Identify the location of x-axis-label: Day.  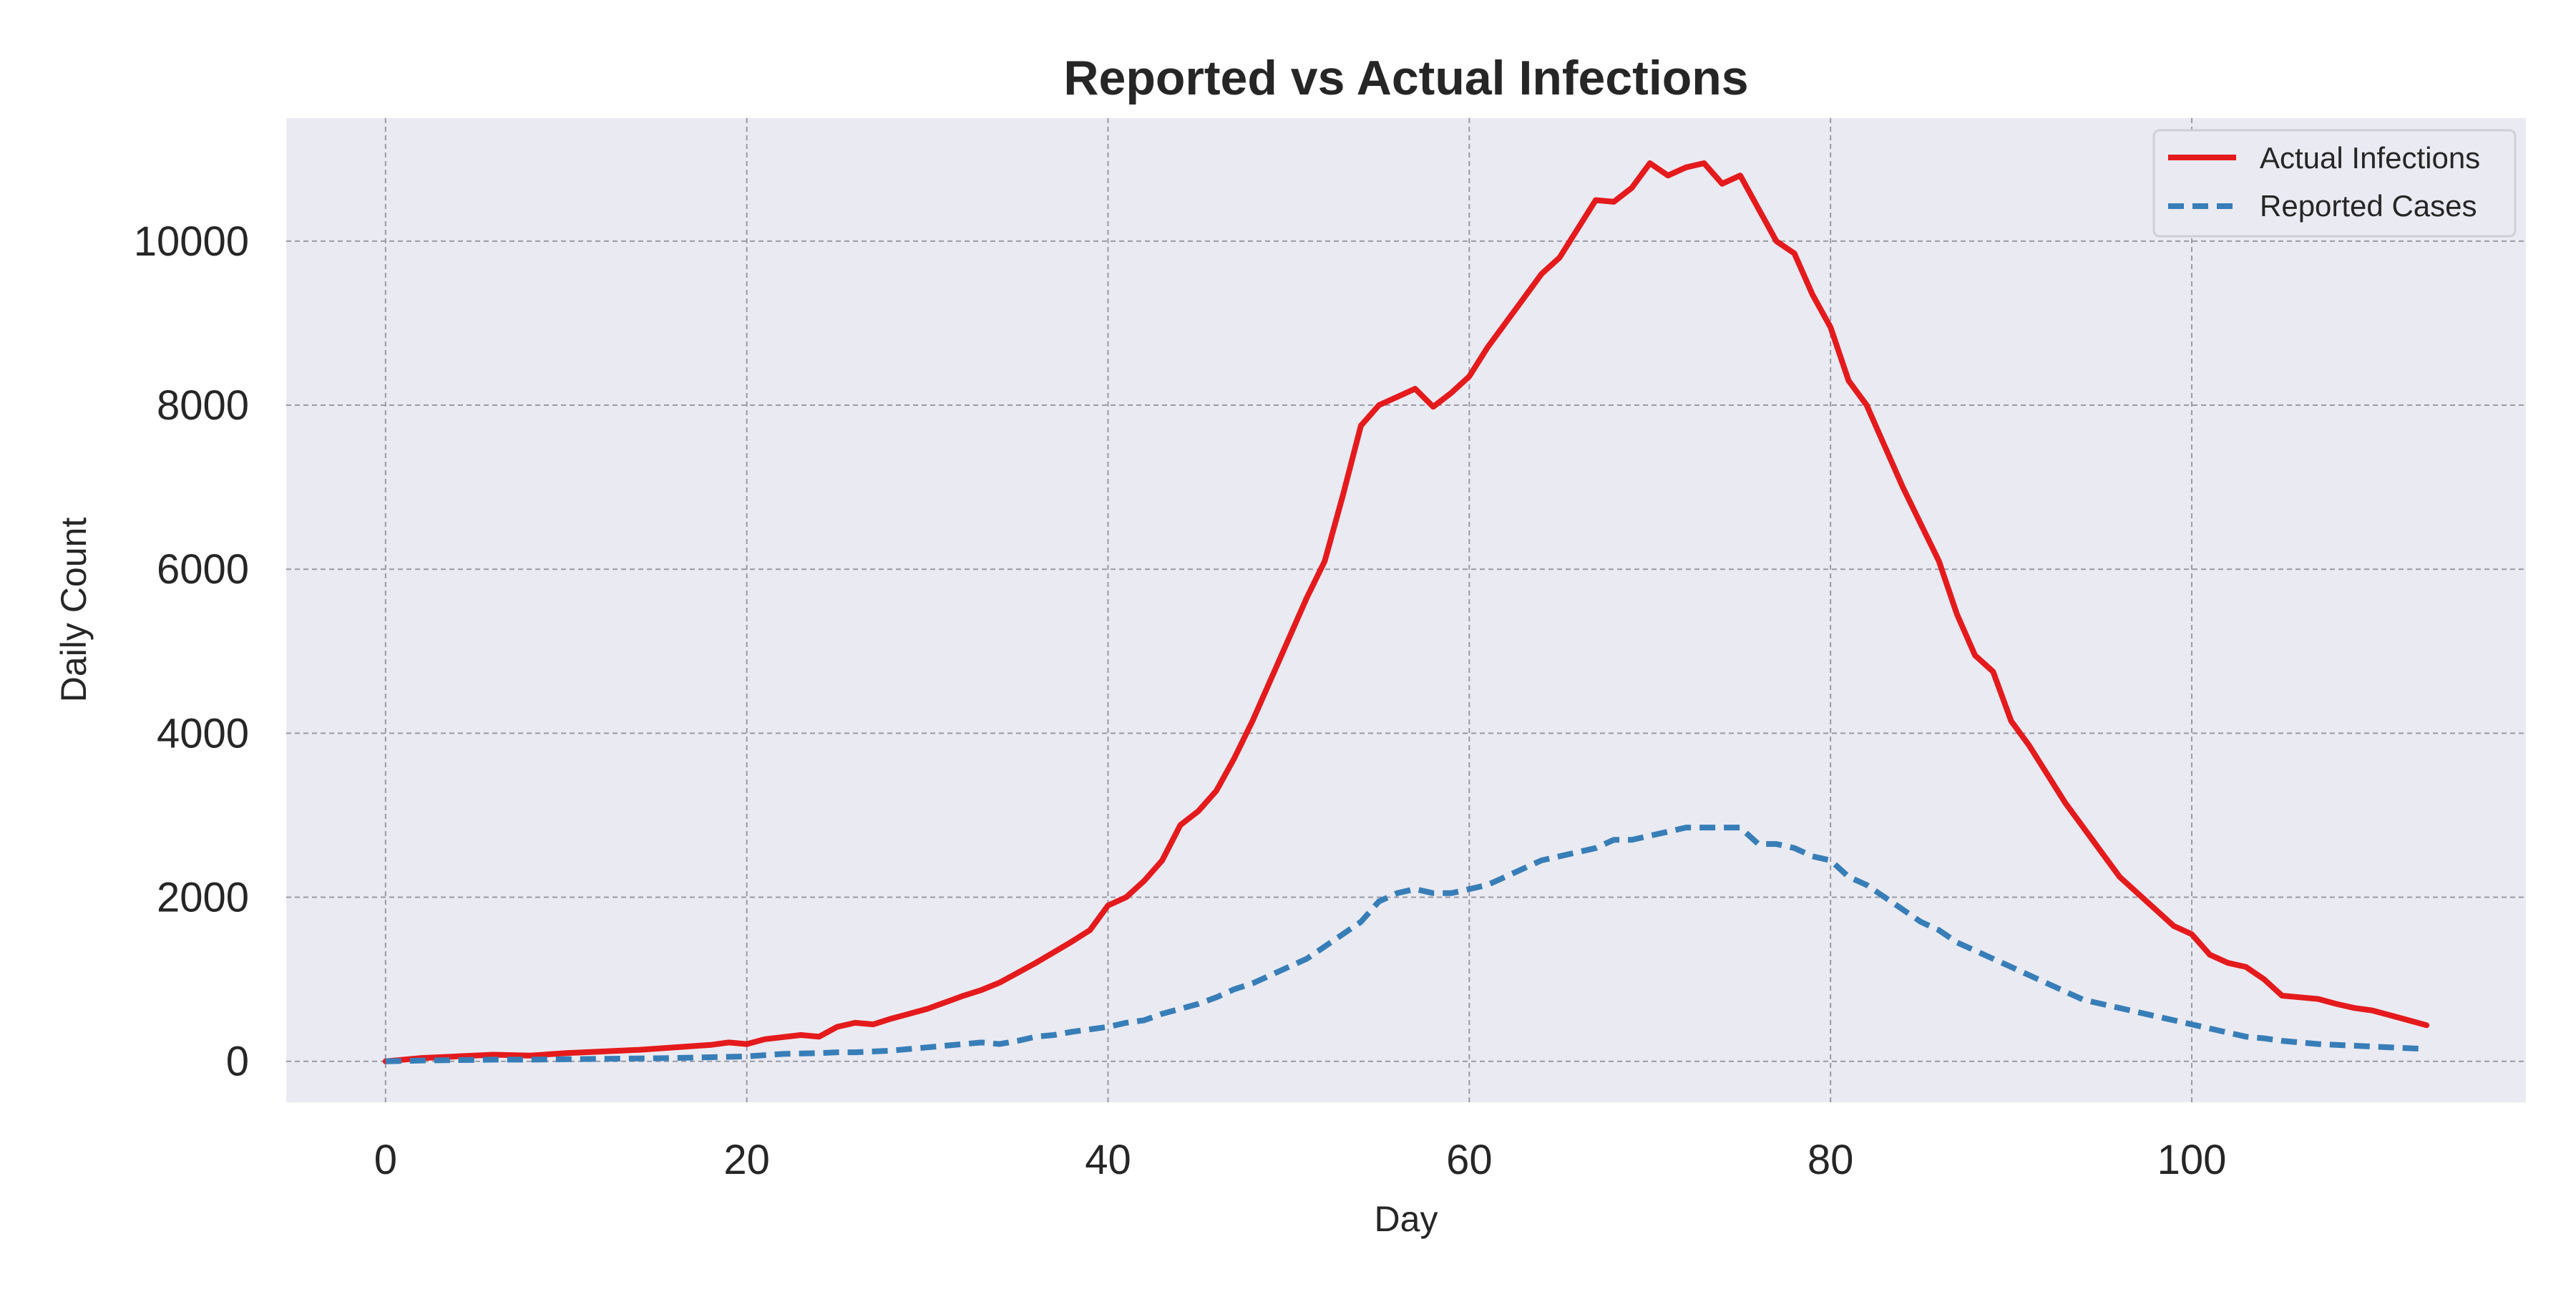
(1406, 1219).